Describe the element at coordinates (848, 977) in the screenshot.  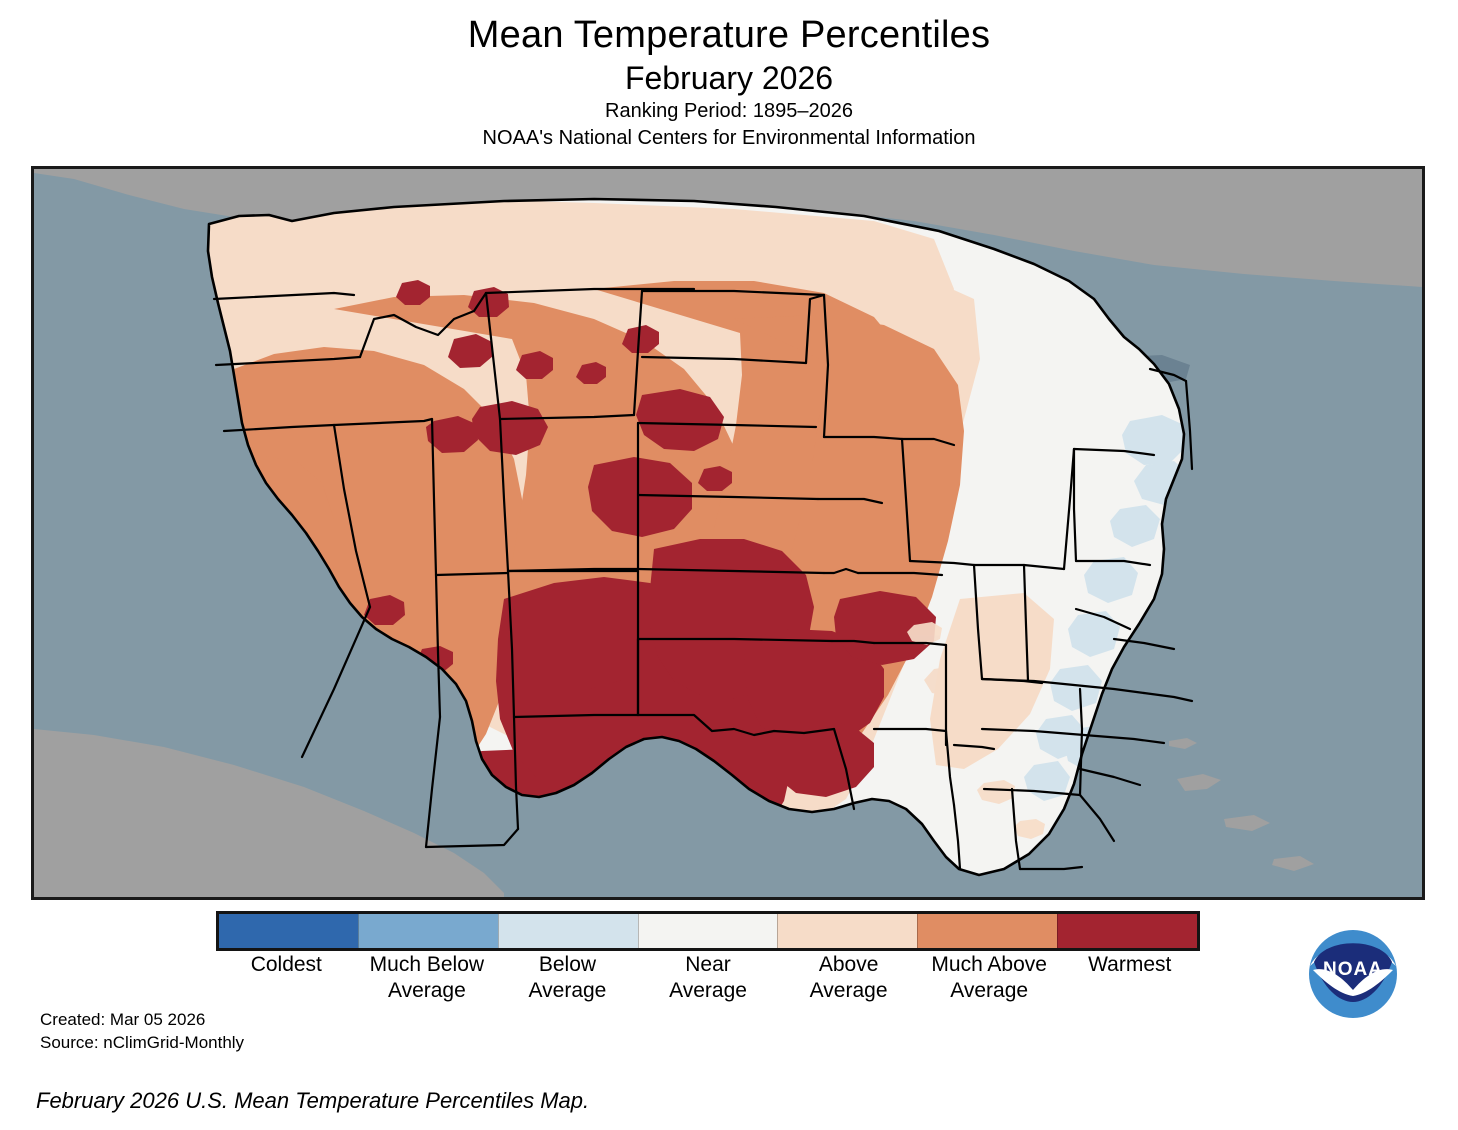
I see `legend-label-4: Above Average` at that location.